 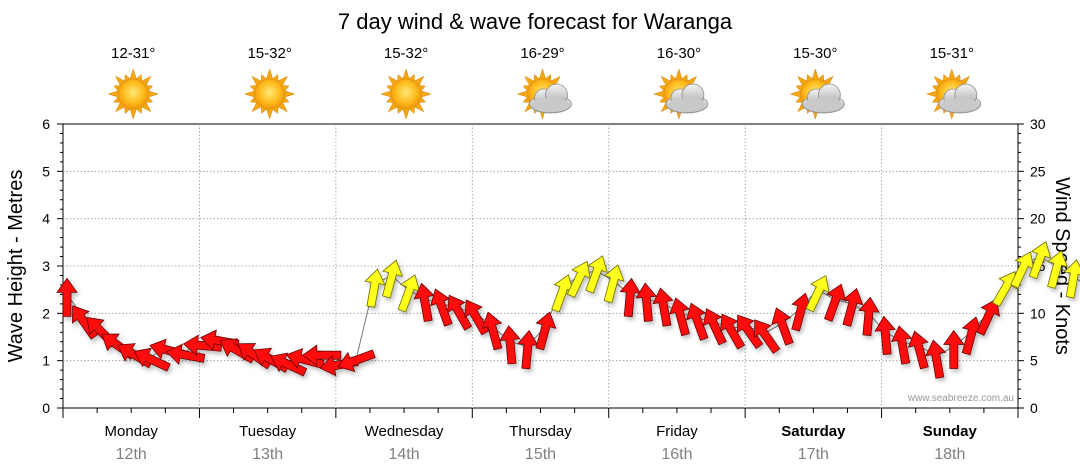 I want to click on day-date-label: 12th, so click(x=131, y=454).